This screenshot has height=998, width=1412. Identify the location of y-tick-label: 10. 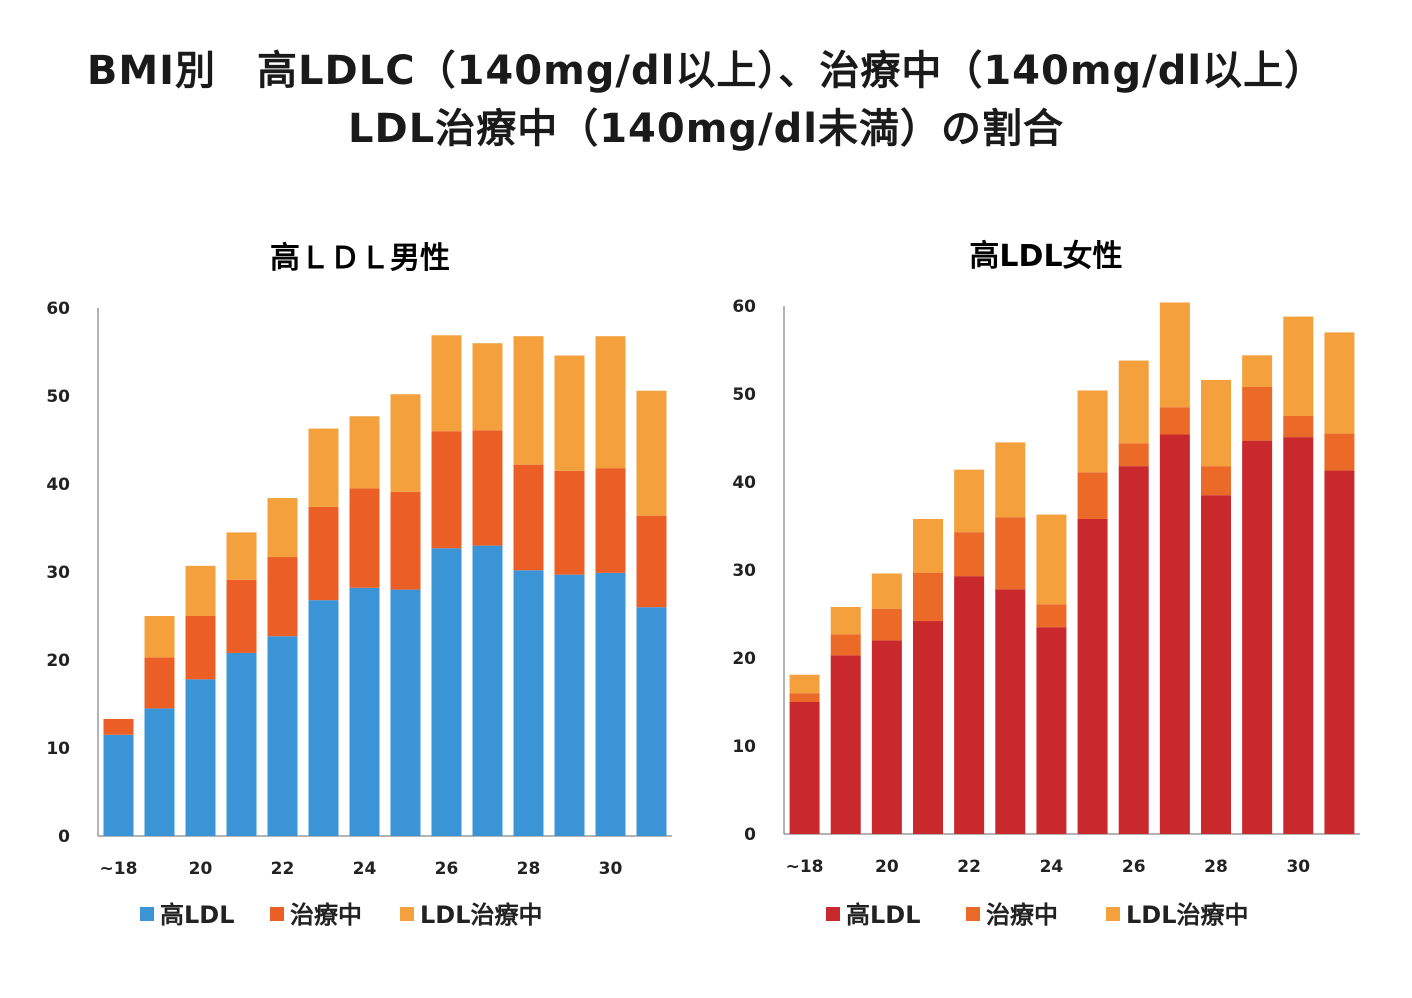
(744, 747).